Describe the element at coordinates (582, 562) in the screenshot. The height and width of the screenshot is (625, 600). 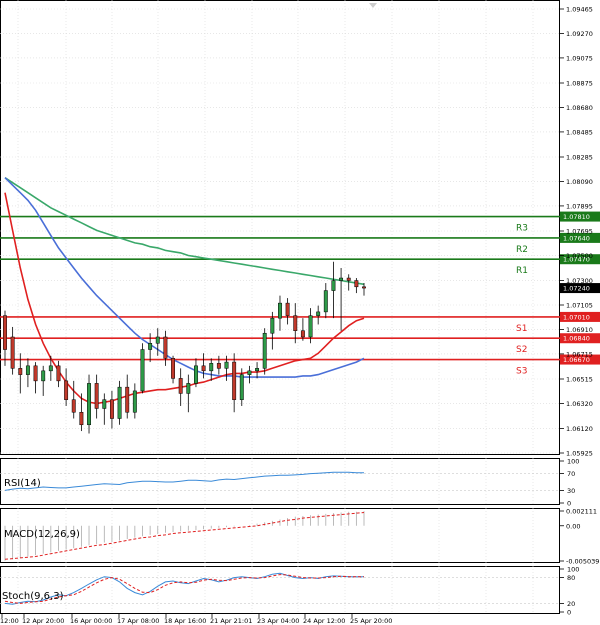
I see `macd-tick-label: -0.005039` at that location.